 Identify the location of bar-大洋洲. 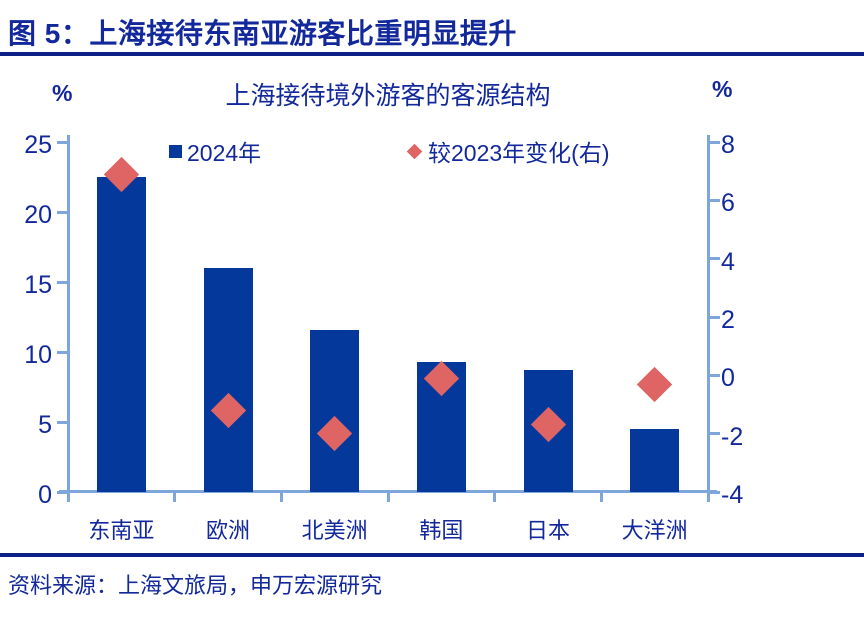
(655, 460).